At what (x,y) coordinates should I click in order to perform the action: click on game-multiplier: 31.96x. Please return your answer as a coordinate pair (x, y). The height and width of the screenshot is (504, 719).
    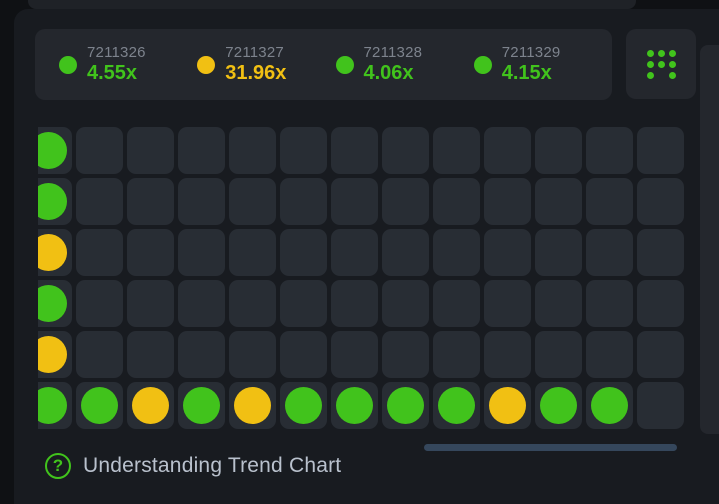
    Looking at the image, I should click on (256, 73).